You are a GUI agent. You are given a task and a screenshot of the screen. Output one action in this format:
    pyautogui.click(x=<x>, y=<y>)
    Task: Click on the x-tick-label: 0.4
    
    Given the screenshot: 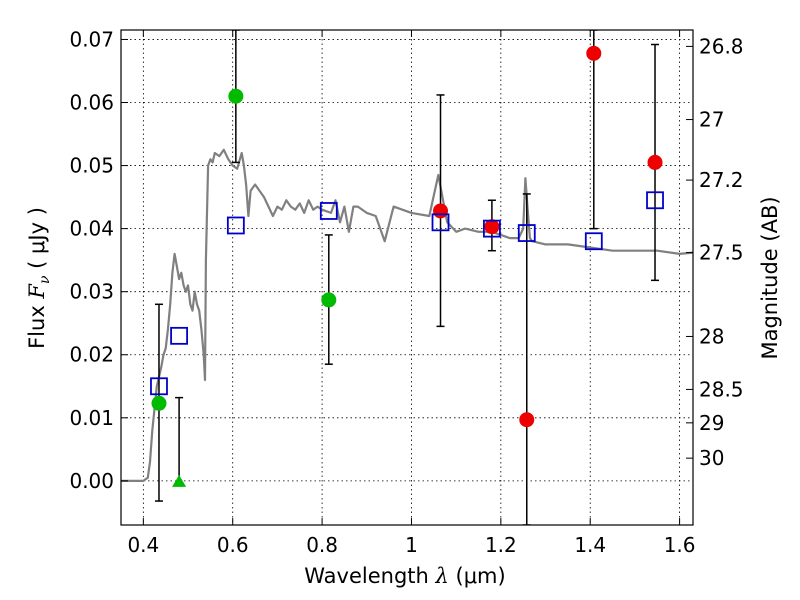 What is the action you would take?
    pyautogui.click(x=143, y=545)
    